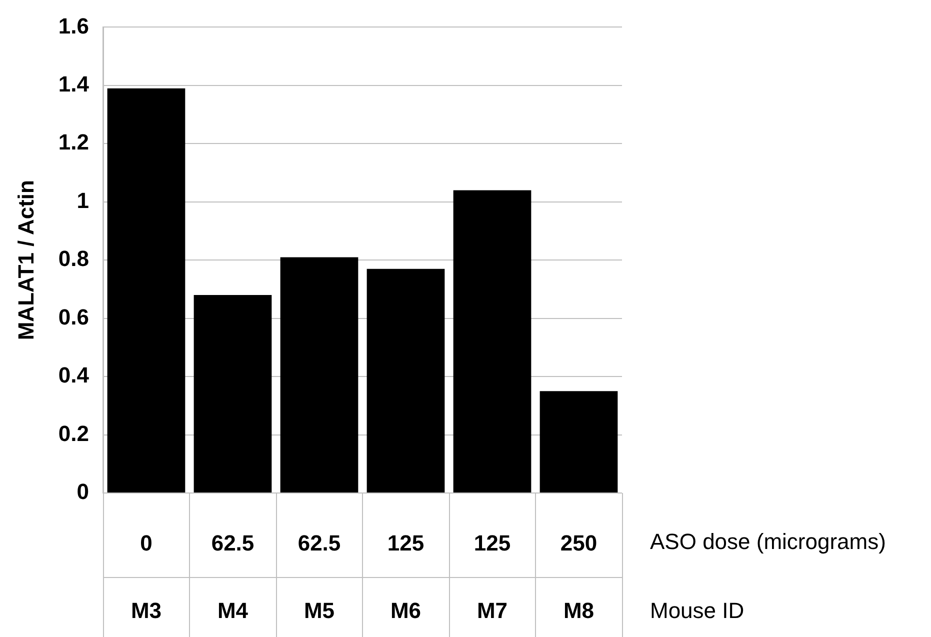  I want to click on y-tick-label: 1, so click(82, 200).